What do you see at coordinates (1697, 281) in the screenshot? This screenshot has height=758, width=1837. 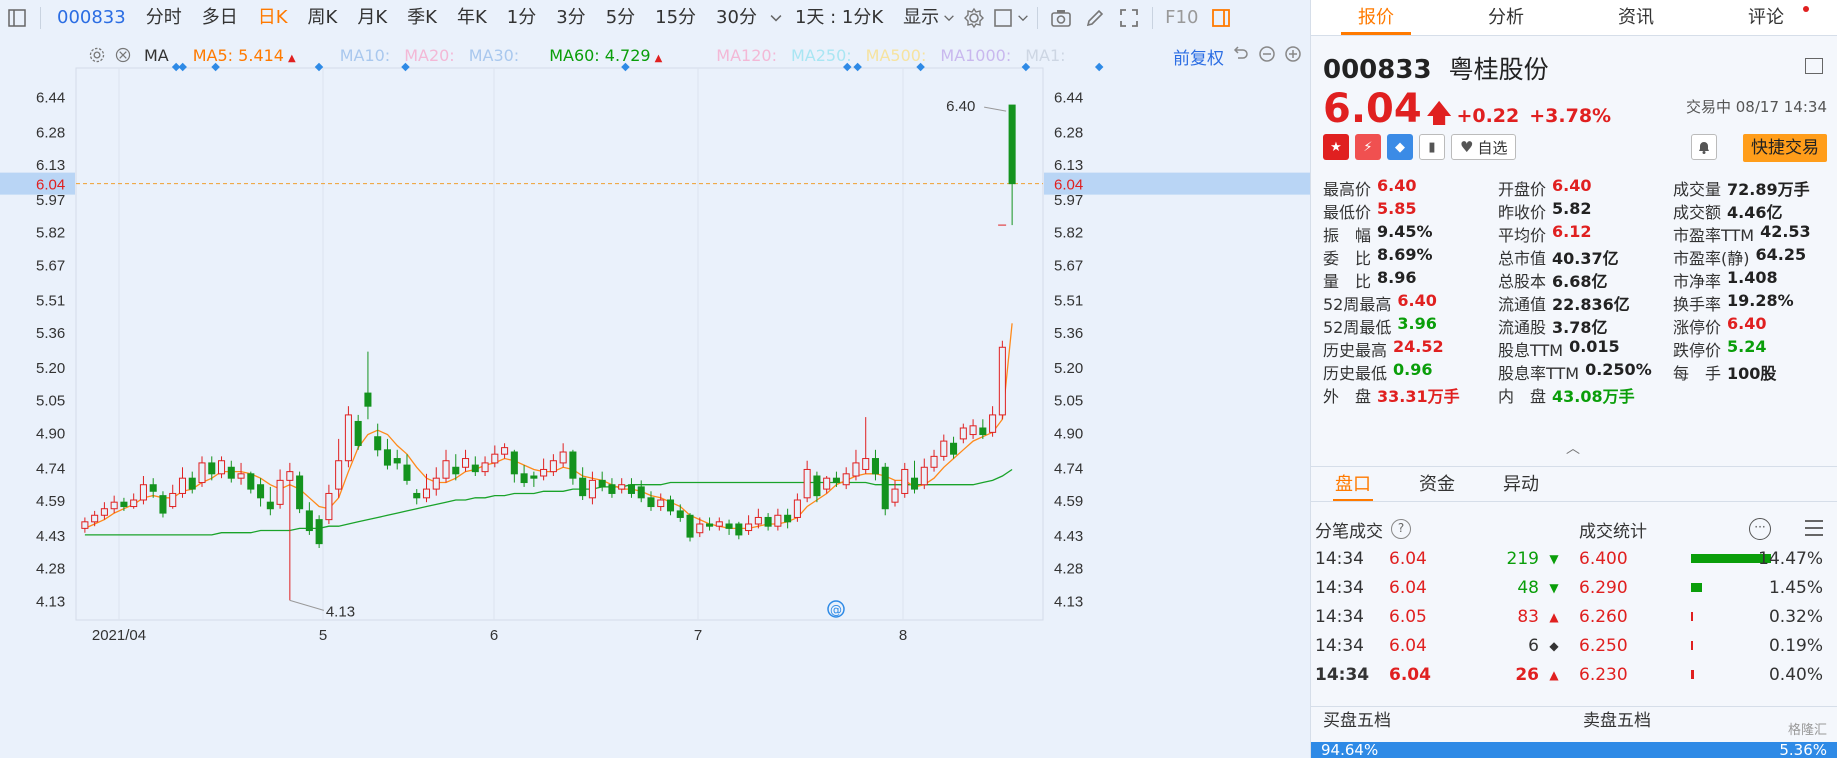 I see `stat-label: 市净率` at bounding box center [1697, 281].